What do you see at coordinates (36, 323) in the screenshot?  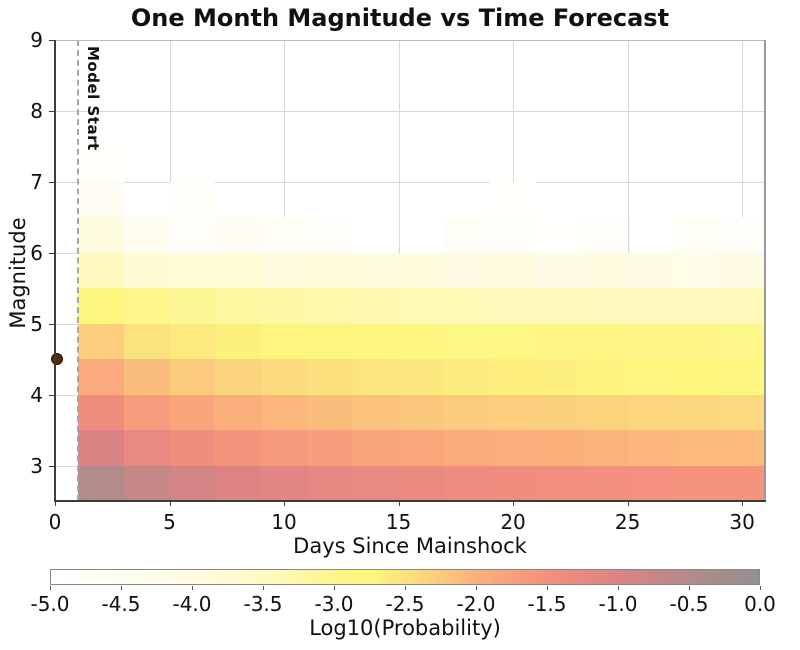 I see `y-tick-label: 5` at bounding box center [36, 323].